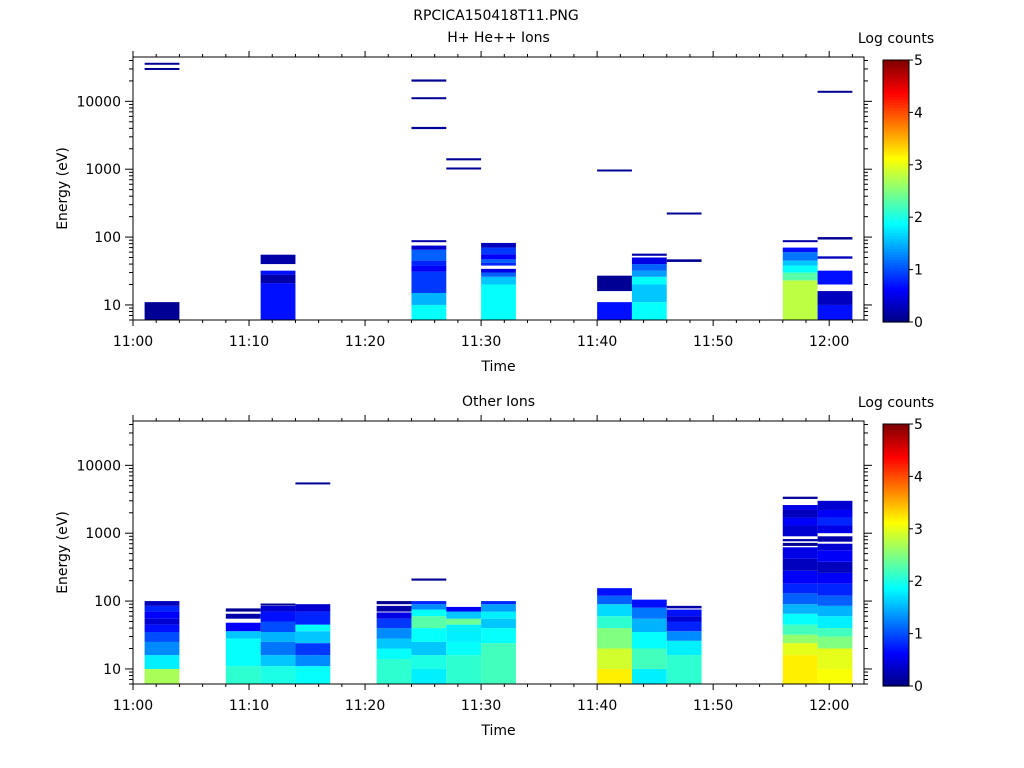 This screenshot has height=768, width=1024. I want to click on colorbar-tick-label: 1, so click(918, 635).